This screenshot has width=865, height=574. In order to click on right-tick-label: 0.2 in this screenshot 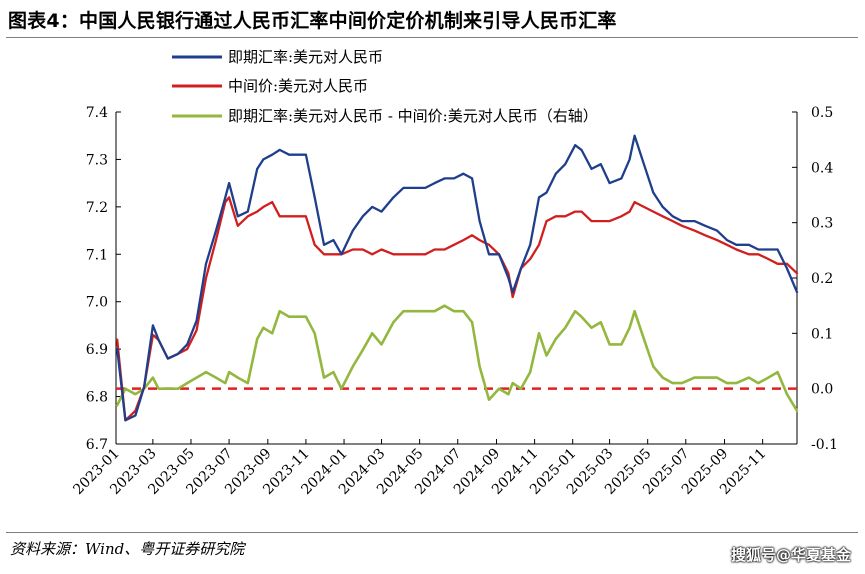, I will do `click(822, 279)`.